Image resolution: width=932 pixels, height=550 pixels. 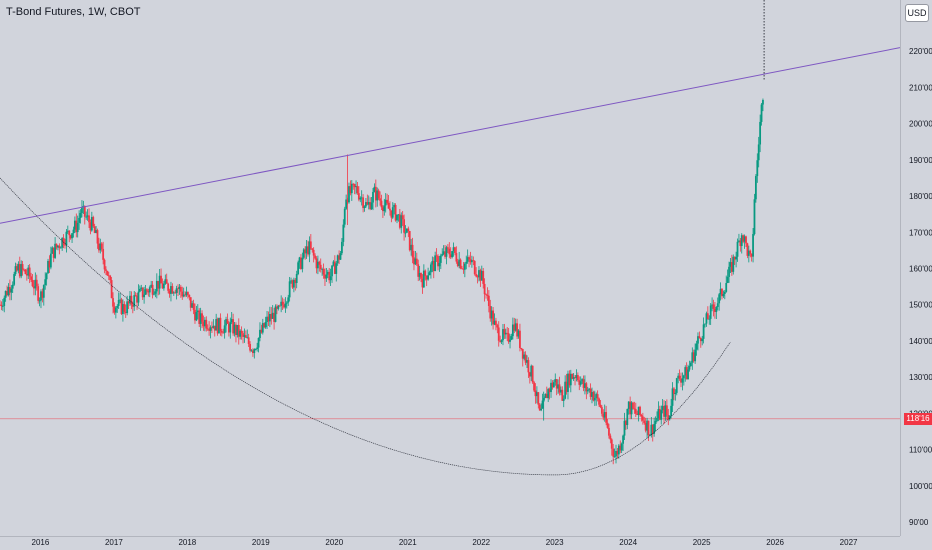 What do you see at coordinates (917, 13) in the screenshot?
I see `currency-button: USD` at bounding box center [917, 13].